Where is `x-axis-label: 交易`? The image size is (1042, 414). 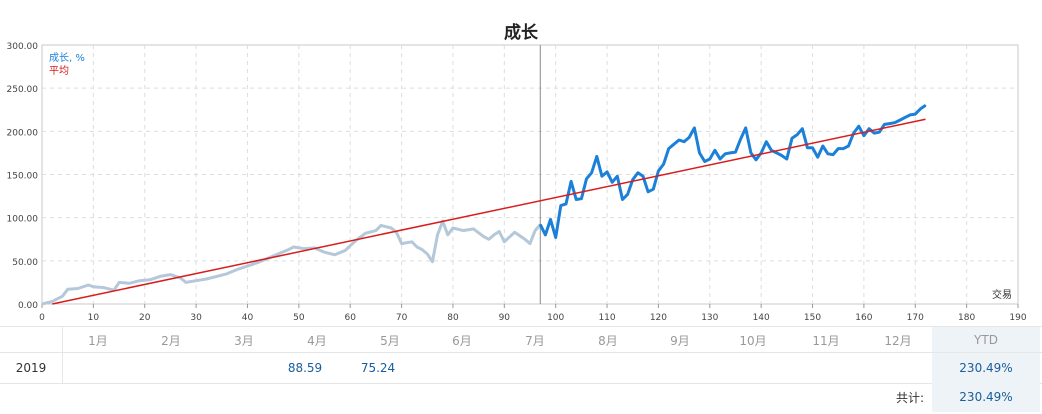
x-axis-label: 交易 is located at coordinates (1002, 294).